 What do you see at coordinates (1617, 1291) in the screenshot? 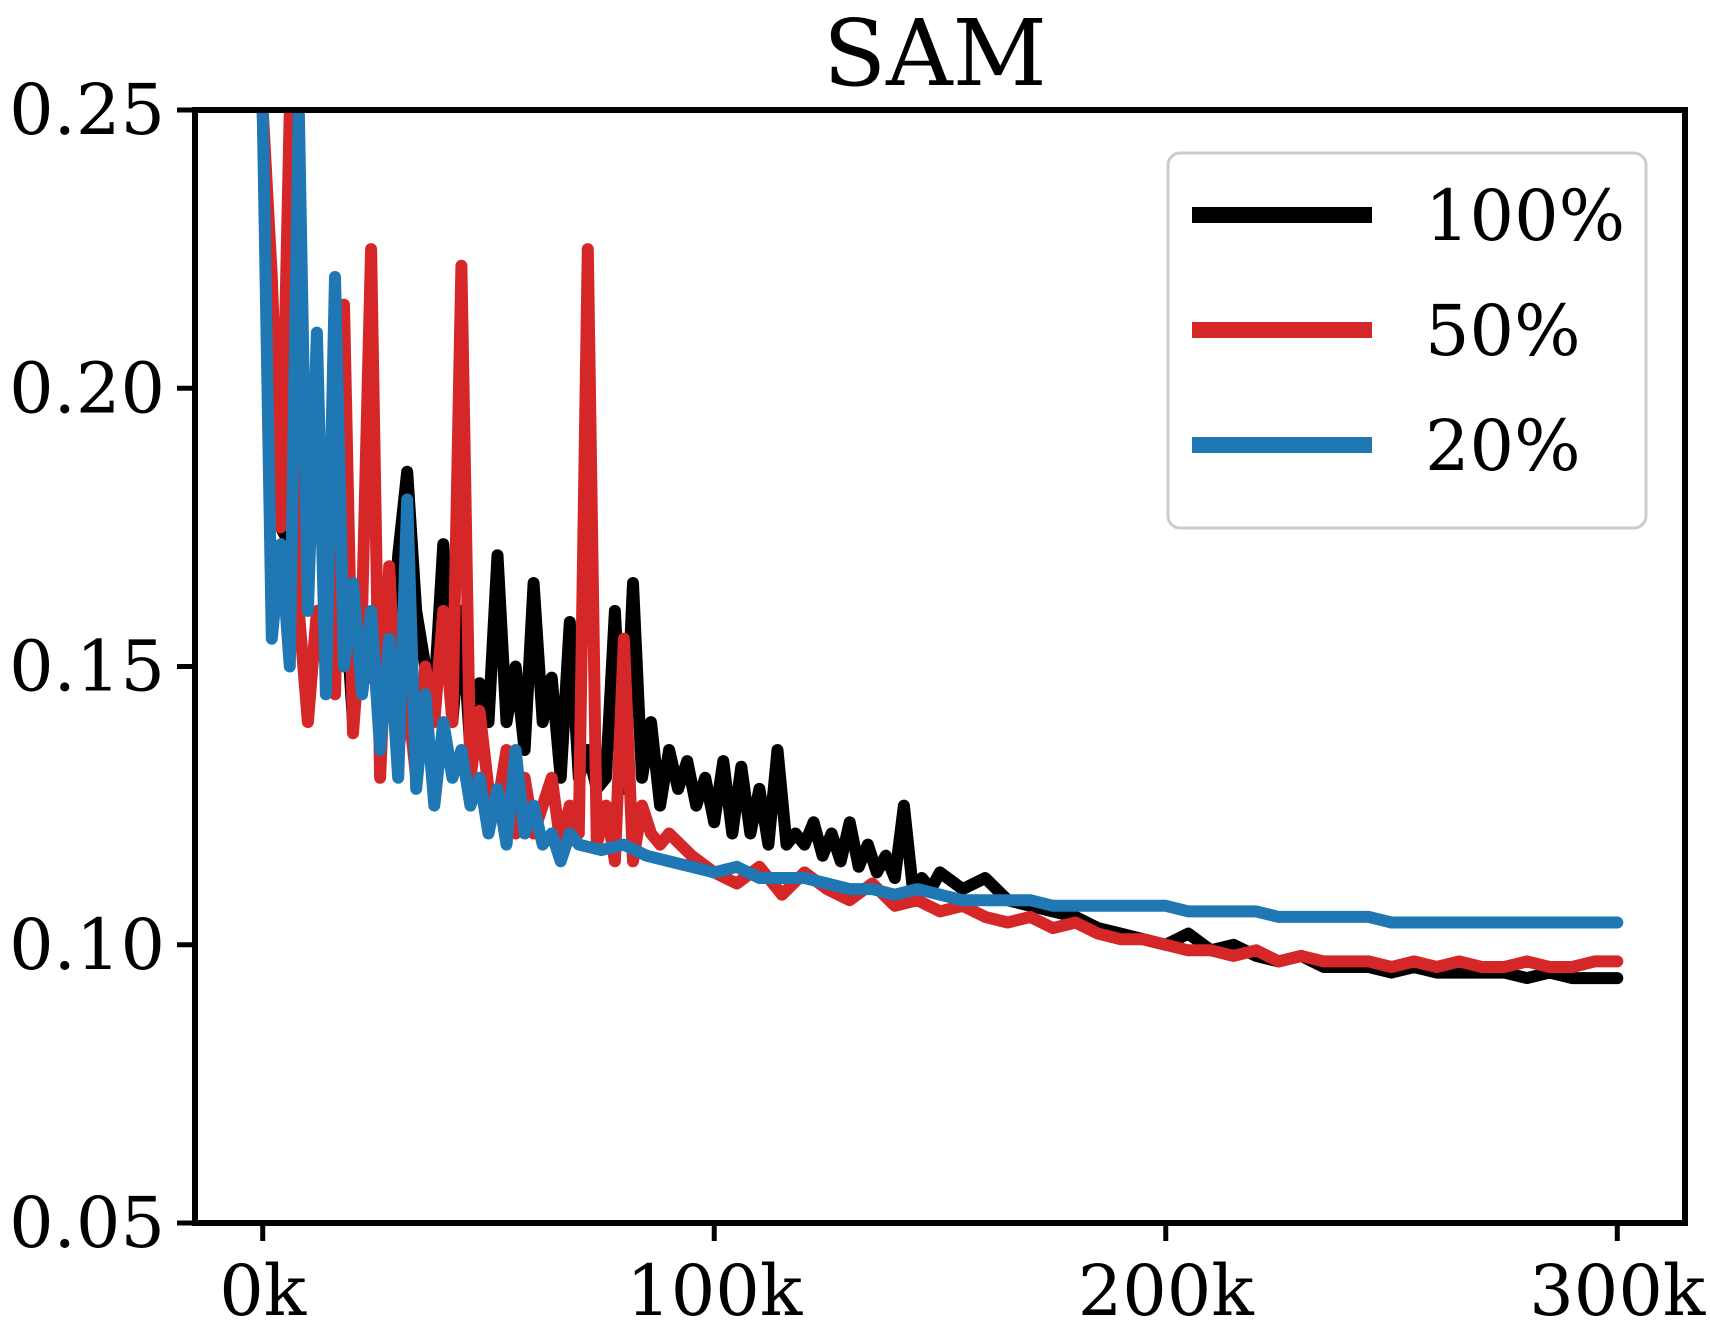
I see `x-tick-label: 300k` at bounding box center [1617, 1291].